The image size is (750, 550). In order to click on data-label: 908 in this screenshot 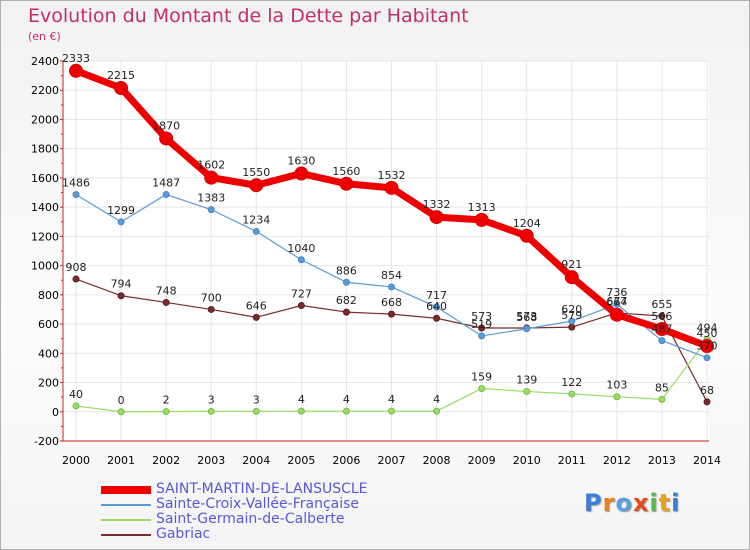, I will do `click(76, 267)`.